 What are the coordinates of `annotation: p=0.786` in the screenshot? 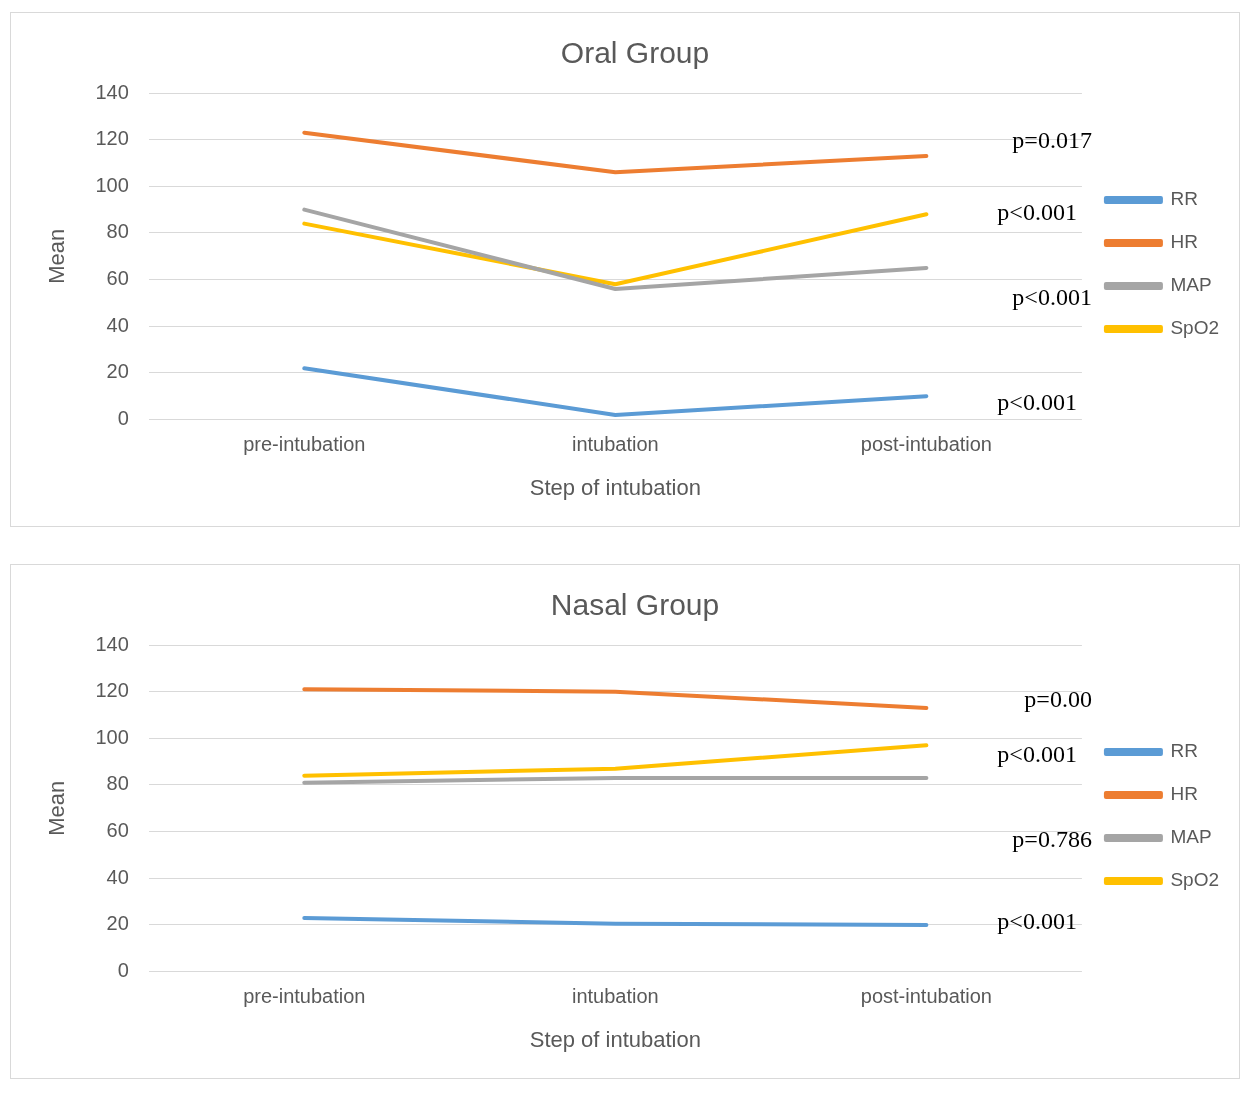 It's located at (1052, 839).